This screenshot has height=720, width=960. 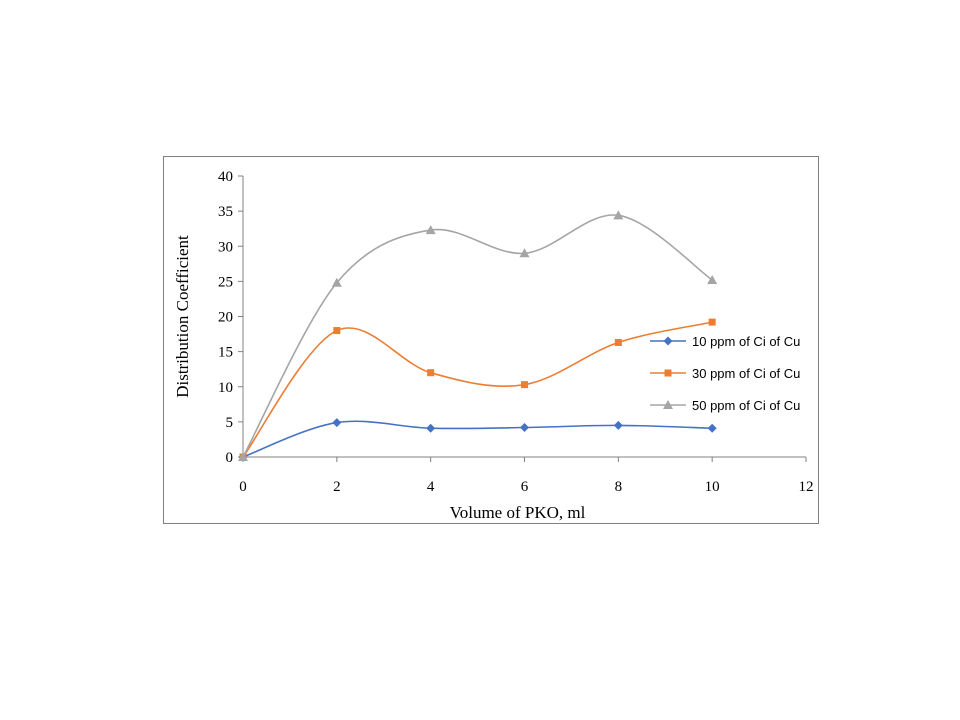 What do you see at coordinates (230, 423) in the screenshot?
I see `y-tick-label: 5` at bounding box center [230, 423].